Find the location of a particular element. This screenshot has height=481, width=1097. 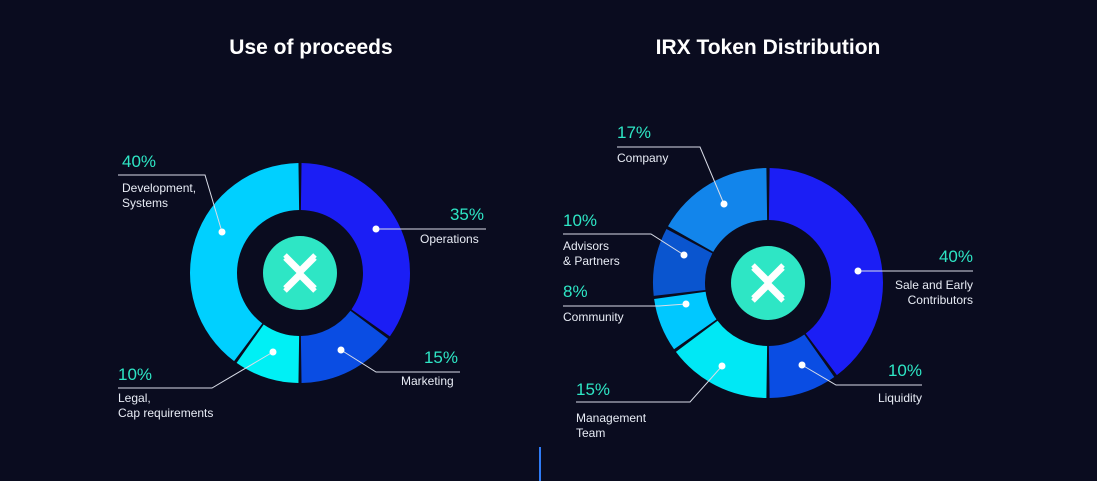

slice-label: Operations is located at coordinates (449, 239).